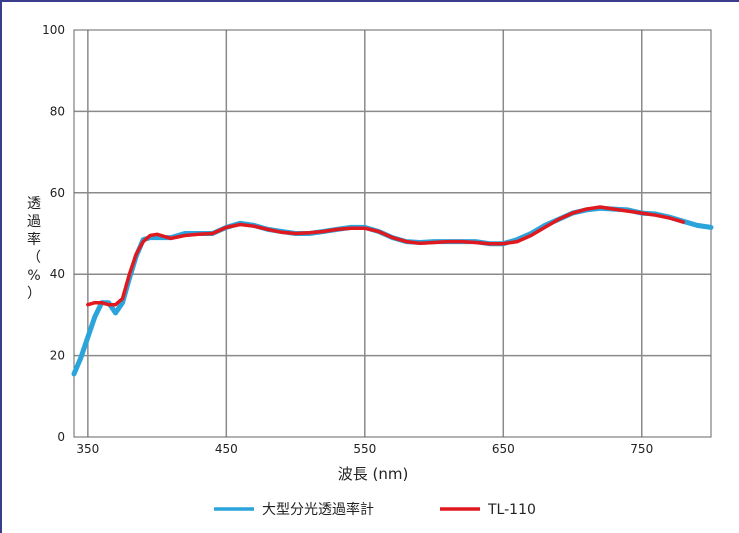 The width and height of the screenshot is (739, 533). I want to click on x-tick-label: 350, so click(87, 449).